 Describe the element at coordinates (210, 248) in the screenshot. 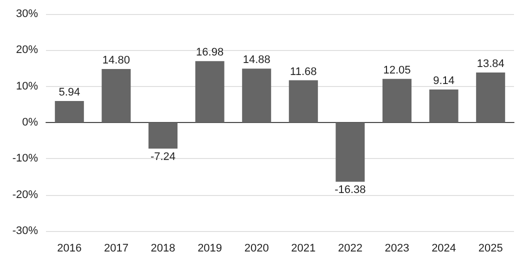

I see `x-tick-label: 2019` at that location.